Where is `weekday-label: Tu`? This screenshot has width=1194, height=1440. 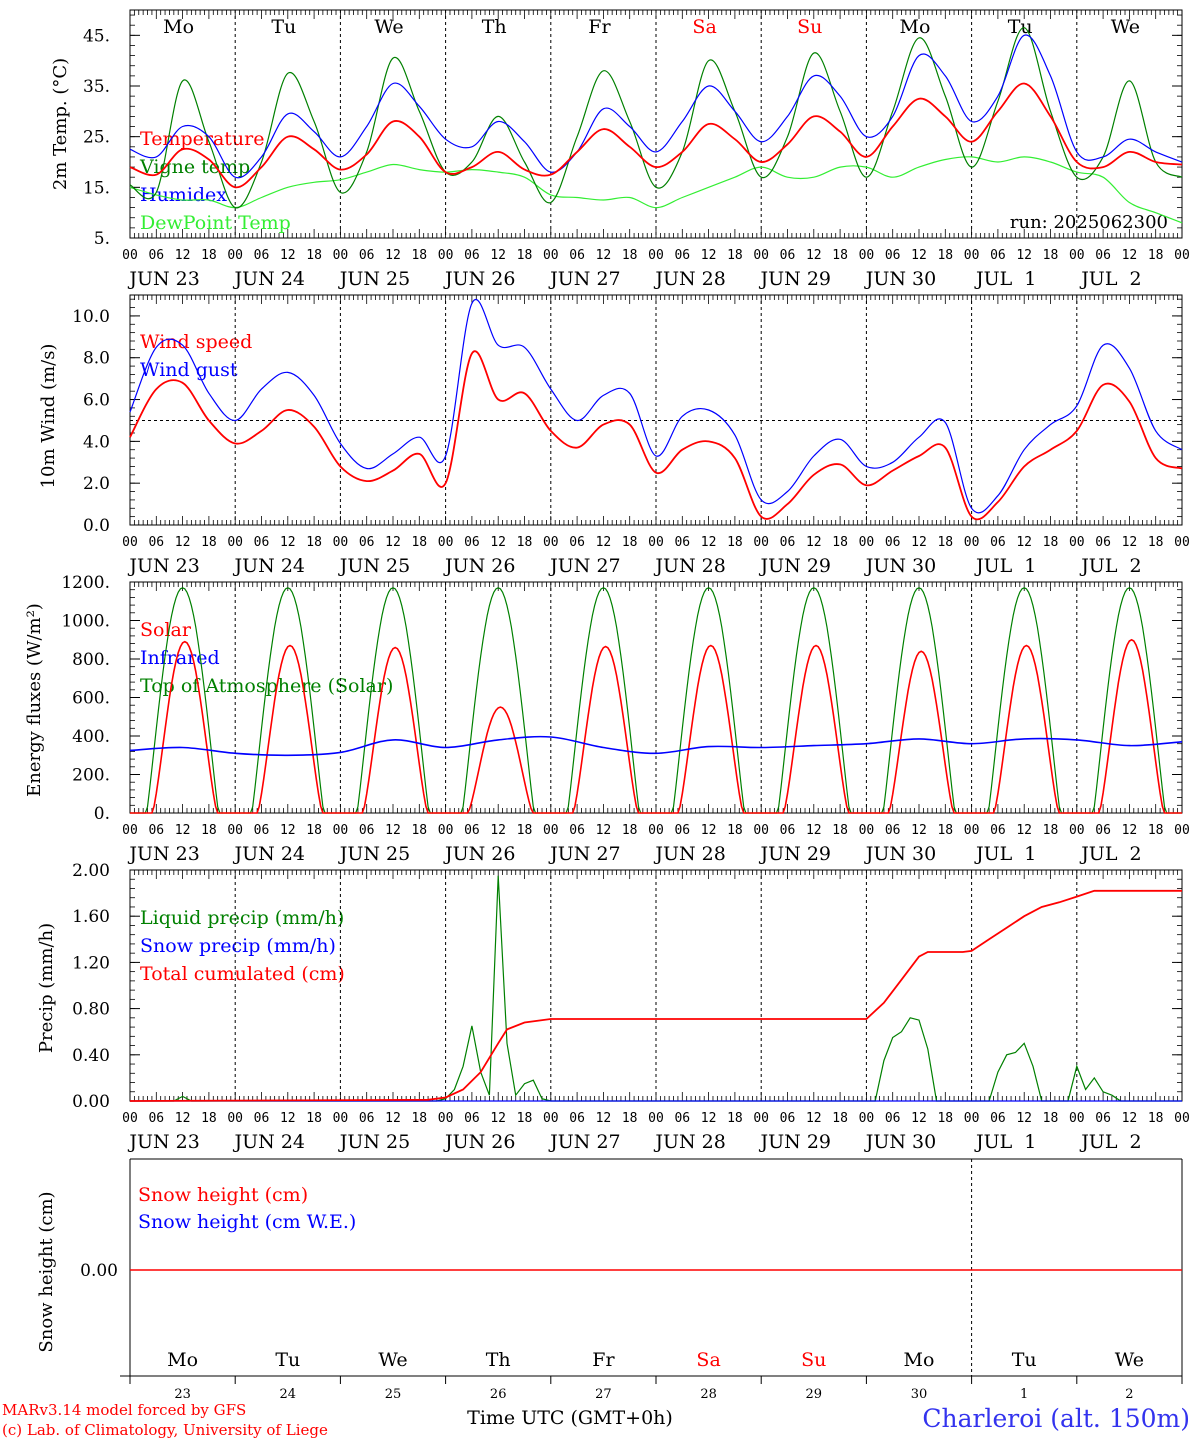
weekday-label: Tu is located at coordinates (283, 27).